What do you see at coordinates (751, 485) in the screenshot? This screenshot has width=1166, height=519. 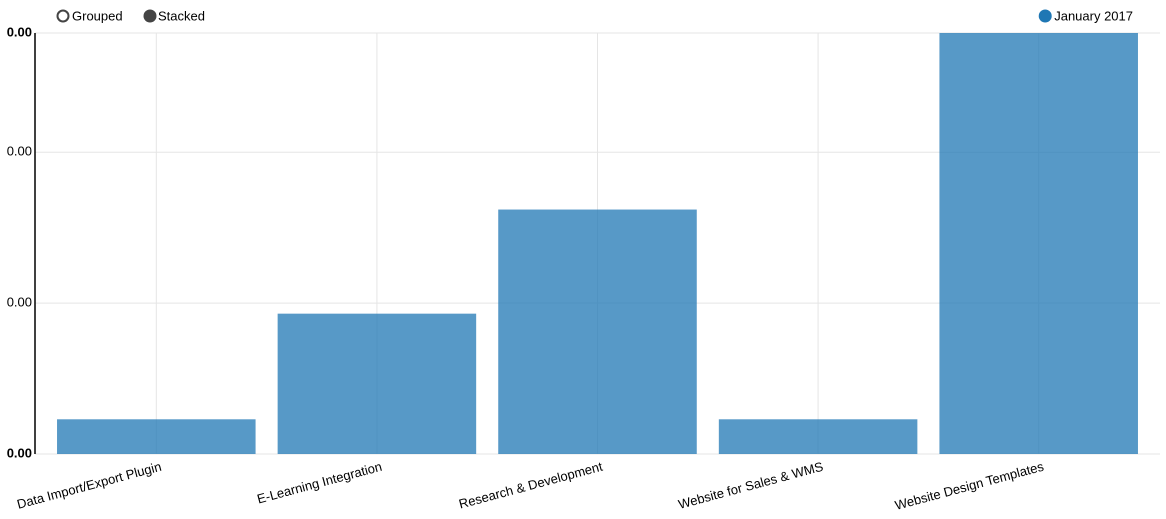 I see `x-tick-label: Website for Sales & WMS` at bounding box center [751, 485].